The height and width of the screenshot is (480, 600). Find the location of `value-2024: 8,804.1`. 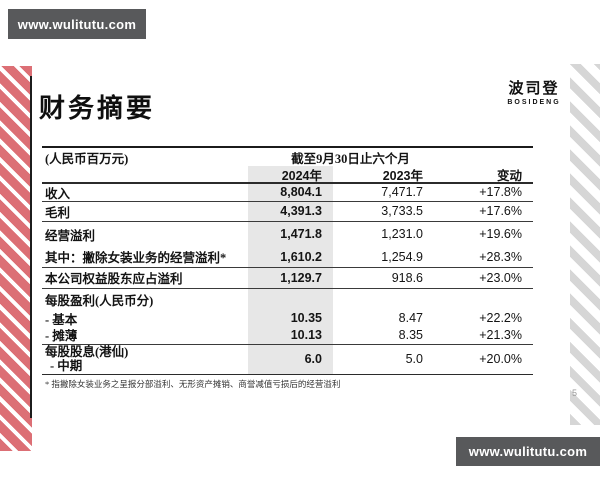

value-2024: 8,804.1 is located at coordinates (290, 192).